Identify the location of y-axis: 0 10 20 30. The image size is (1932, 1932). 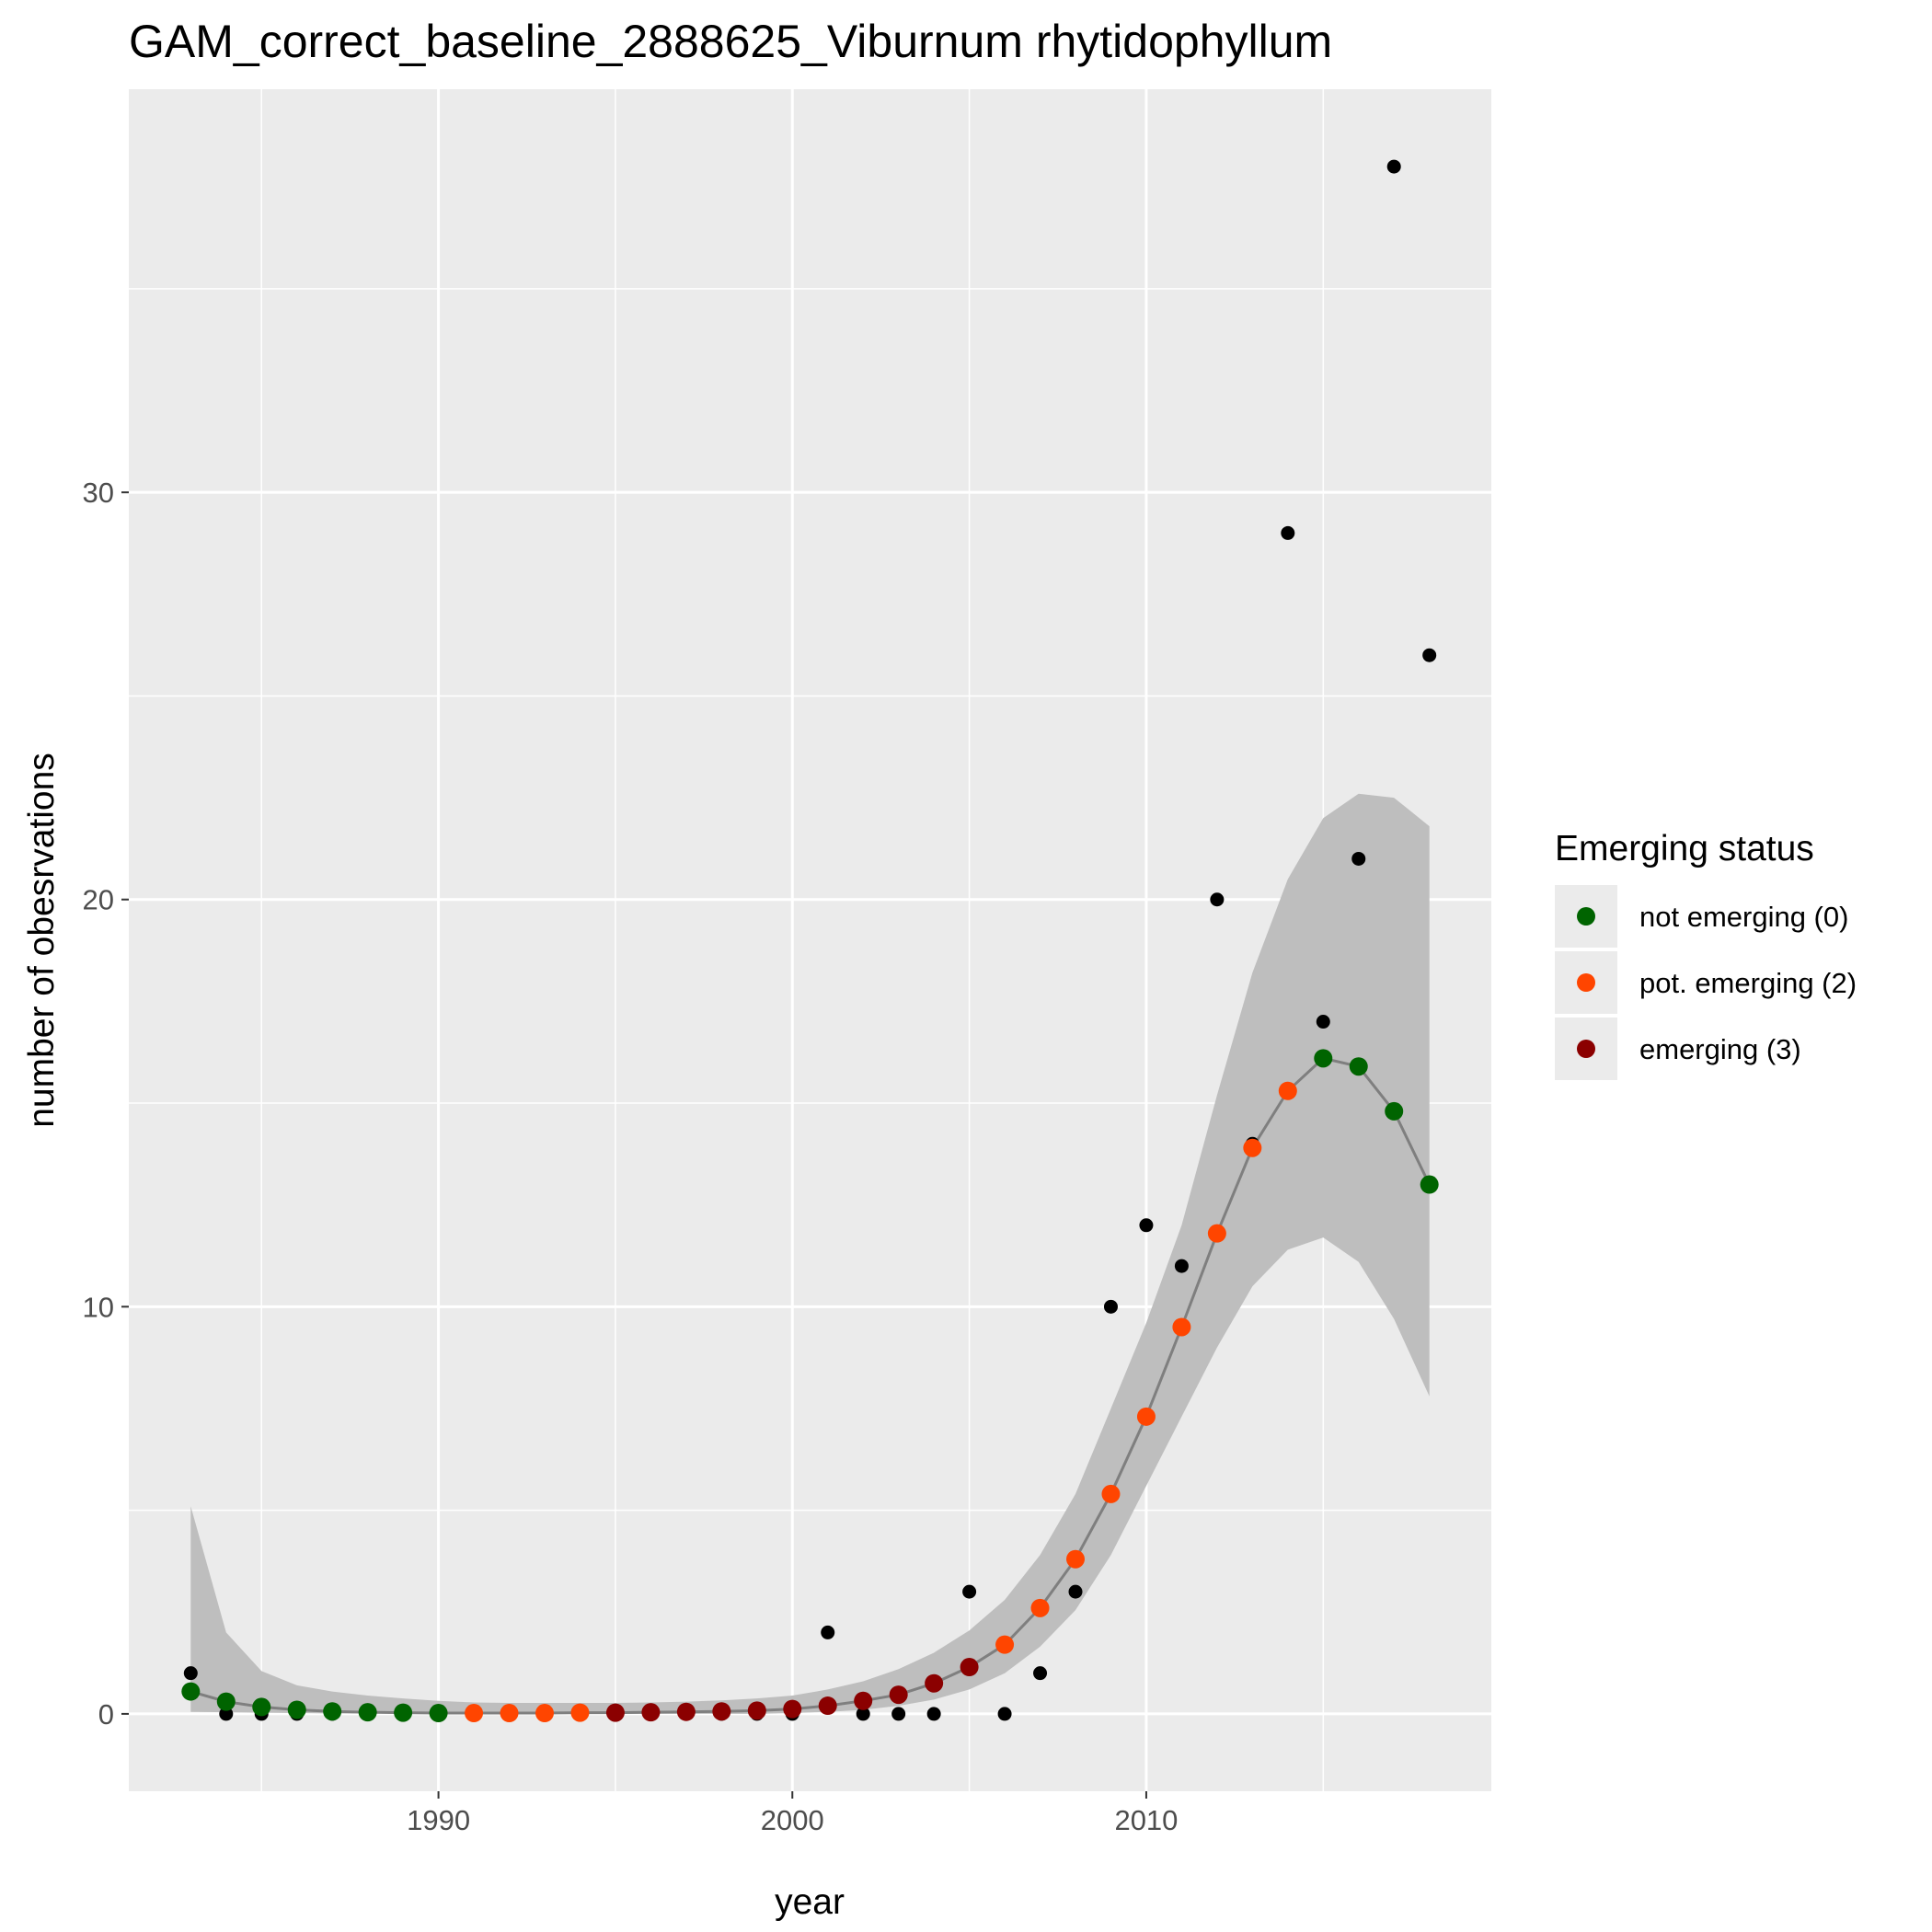
(106, 1104).